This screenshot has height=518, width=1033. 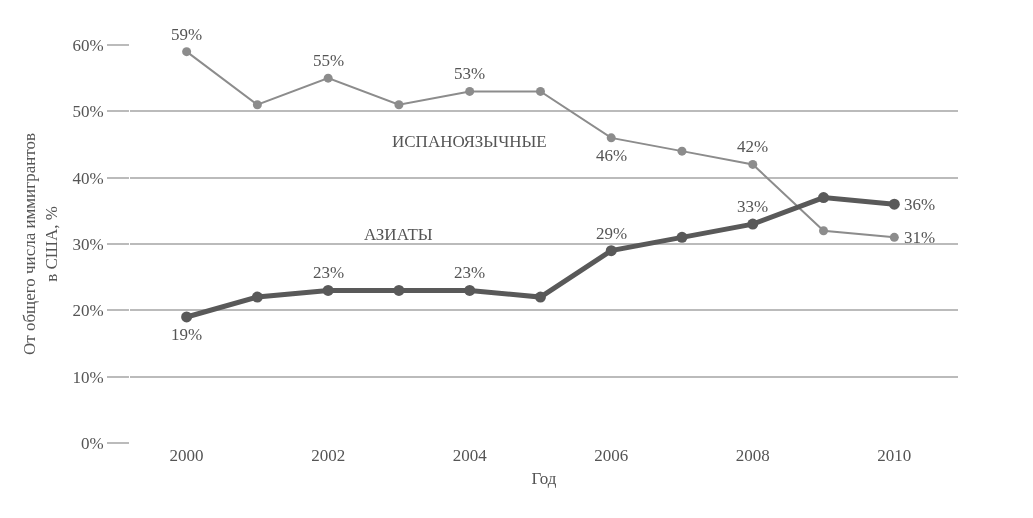 I want to click on x-tick-label: 2004, so click(x=470, y=455).